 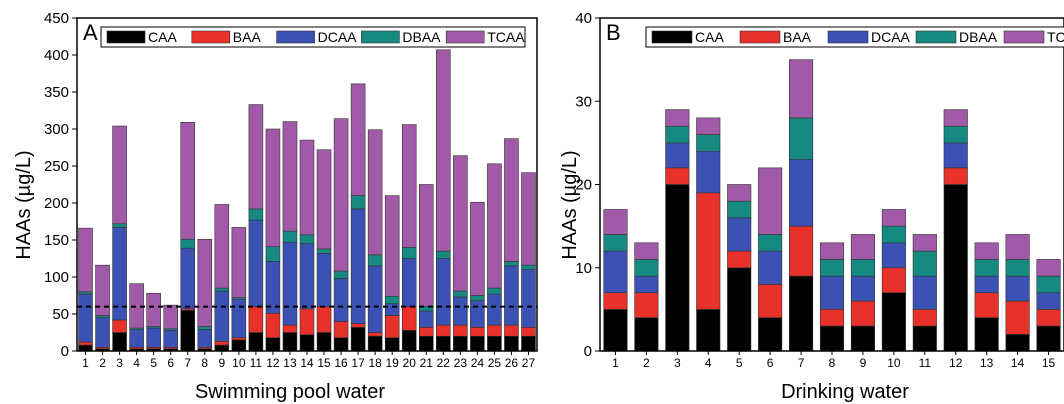 I want to click on x-tick-label: 27, so click(x=529, y=363).